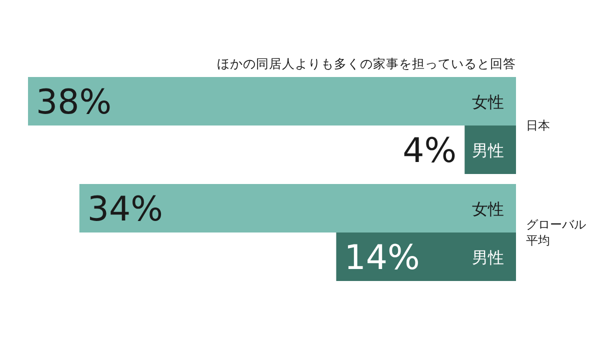  Describe the element at coordinates (74, 102) in the screenshot. I see `data-label: 38%` at that location.